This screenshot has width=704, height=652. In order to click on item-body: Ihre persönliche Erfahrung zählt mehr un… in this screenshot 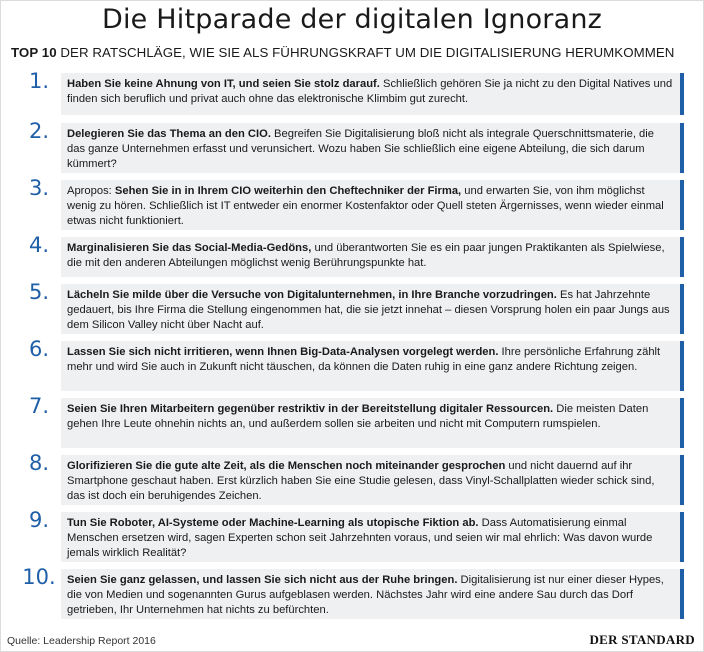, I will do `click(364, 359)`.